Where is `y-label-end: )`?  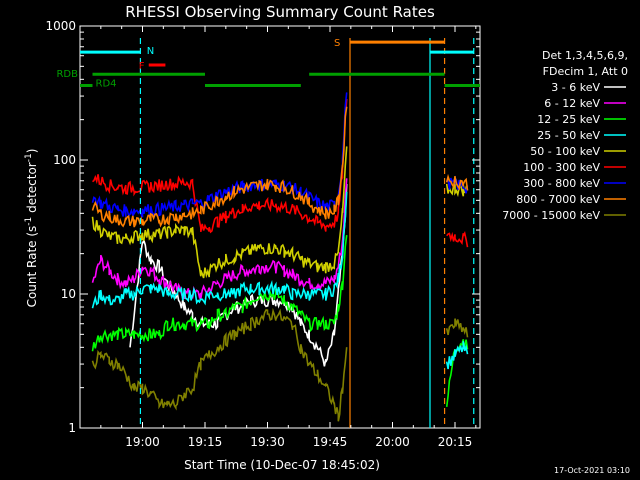
y-label-end: ) is located at coordinates (32, 151).